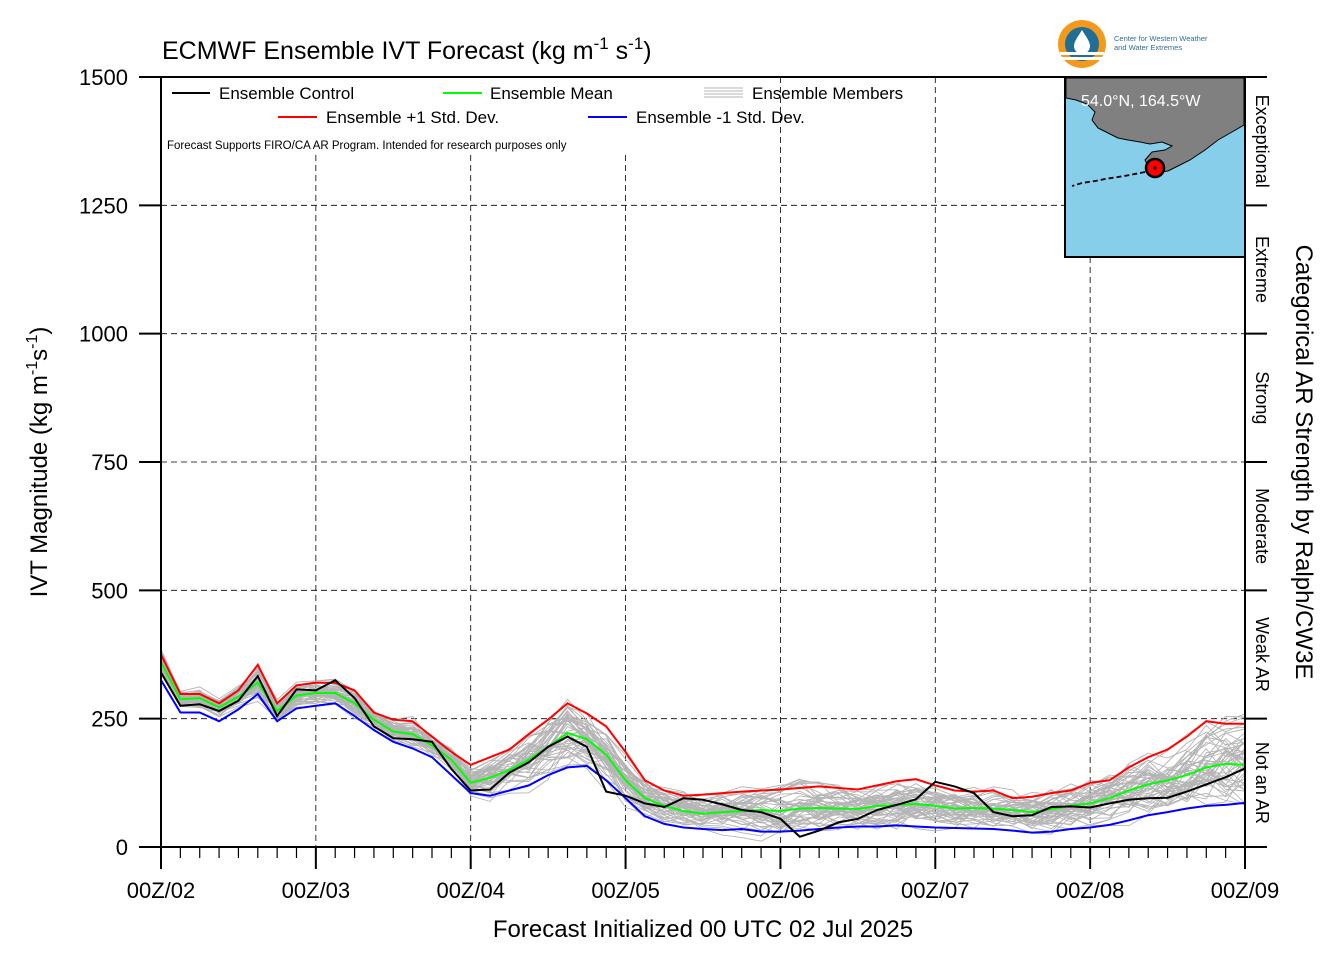 The height and width of the screenshot is (962, 1336). Describe the element at coordinates (122, 847) in the screenshot. I see `y-tick-label: 0` at that location.